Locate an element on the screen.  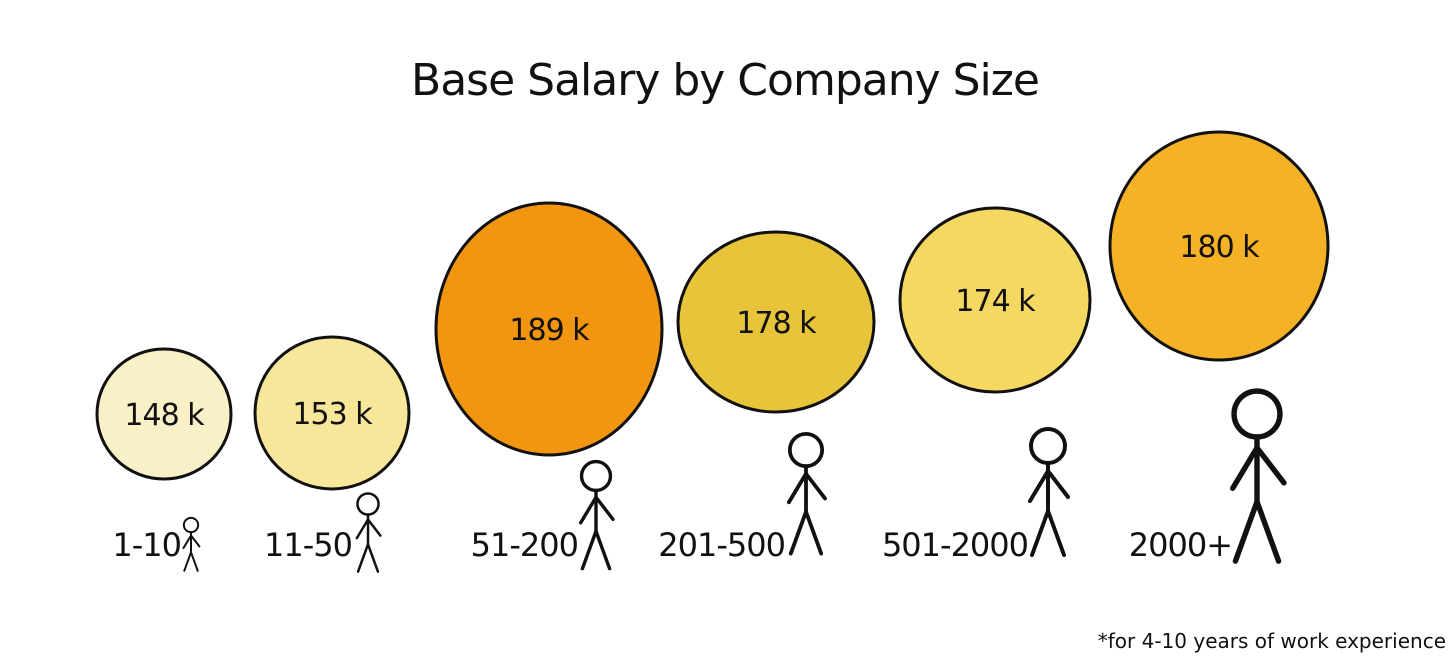
bubble-2000+ is located at coordinates (1219, 246).